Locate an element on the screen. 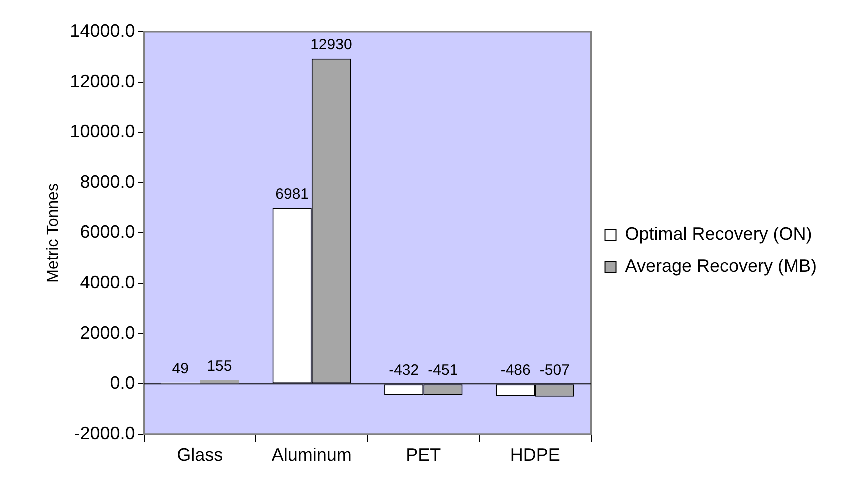 The width and height of the screenshot is (849, 492). data-label: -451 is located at coordinates (443, 371).